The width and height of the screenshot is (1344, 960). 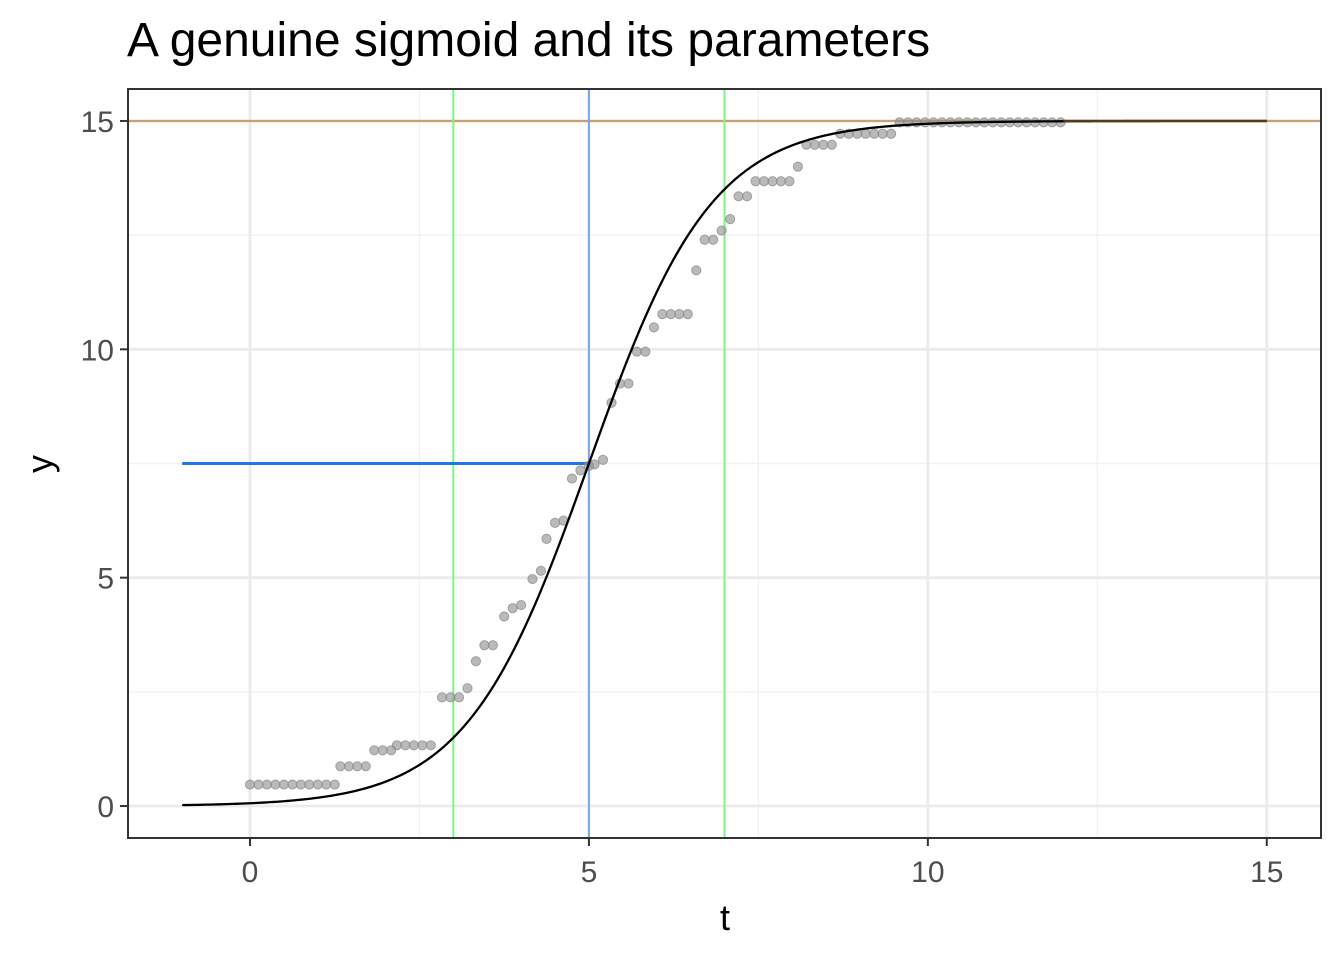 I want to click on x-axis: 0 5 10 15, so click(x=762, y=863).